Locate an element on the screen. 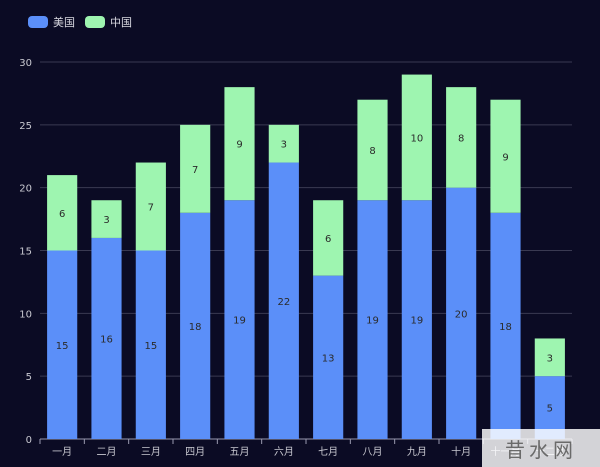 The width and height of the screenshot is (600, 467). watermark-text: 昔水网 is located at coordinates (541, 449).